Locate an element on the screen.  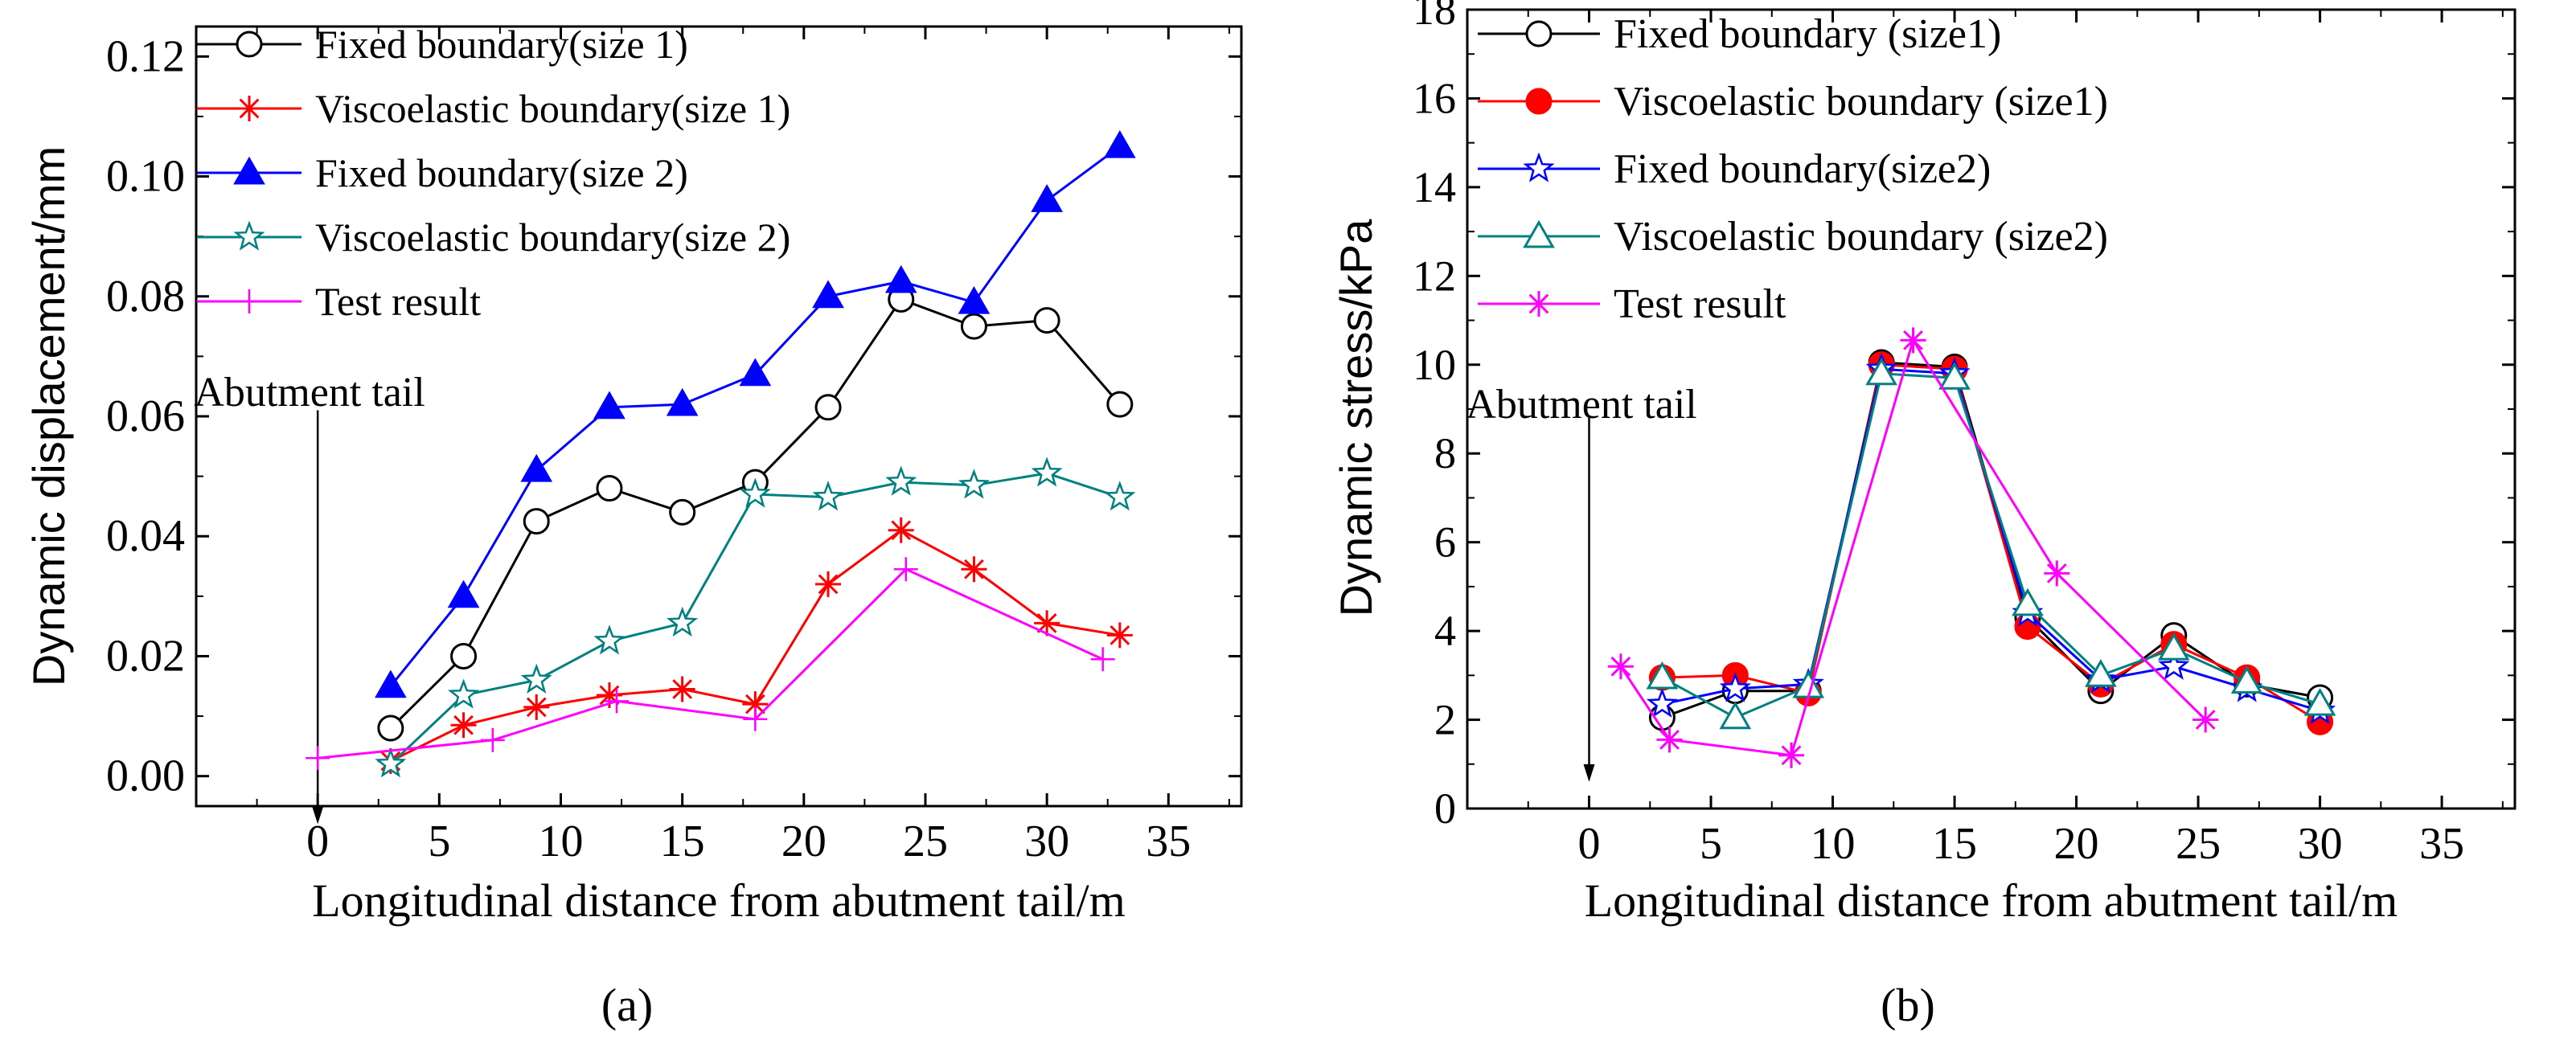
panel-b-legend-label: Viscoelastic boundary (size1) is located at coordinates (1861, 102).